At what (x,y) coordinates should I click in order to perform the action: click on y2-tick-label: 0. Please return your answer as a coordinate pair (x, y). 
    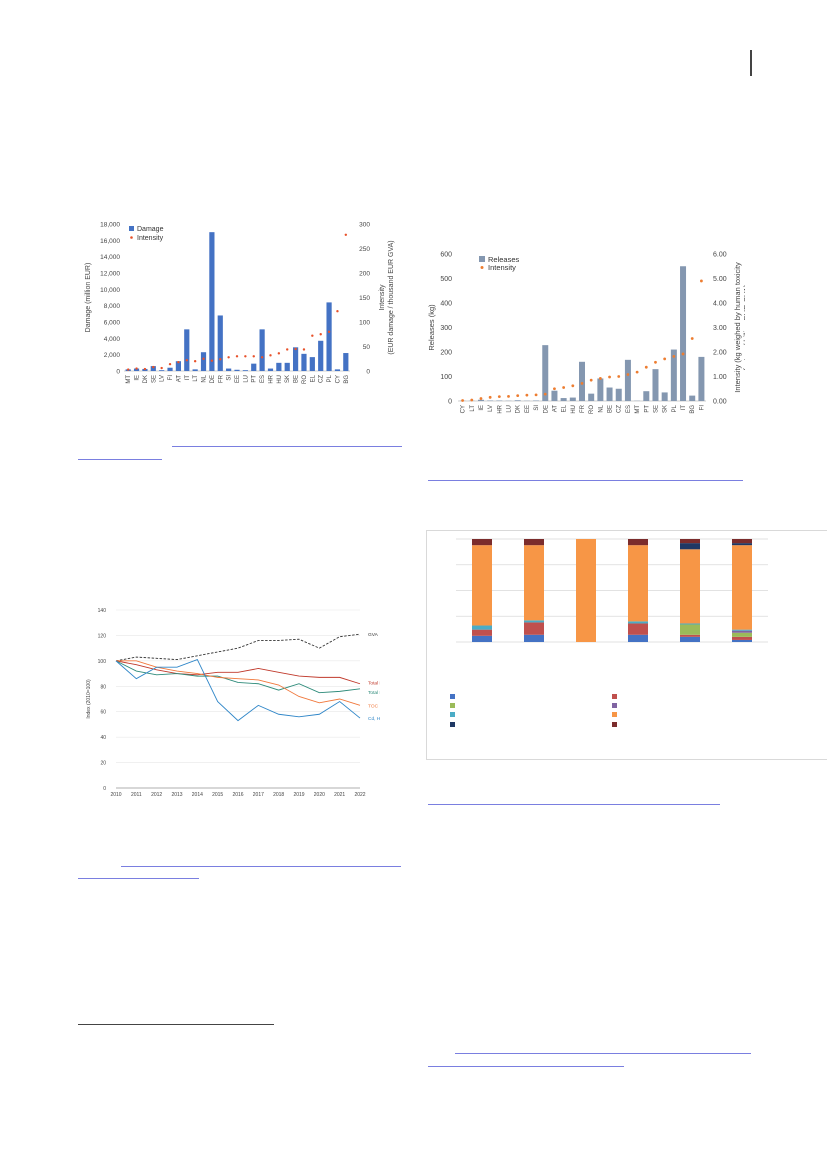
    Looking at the image, I should click on (368, 372).